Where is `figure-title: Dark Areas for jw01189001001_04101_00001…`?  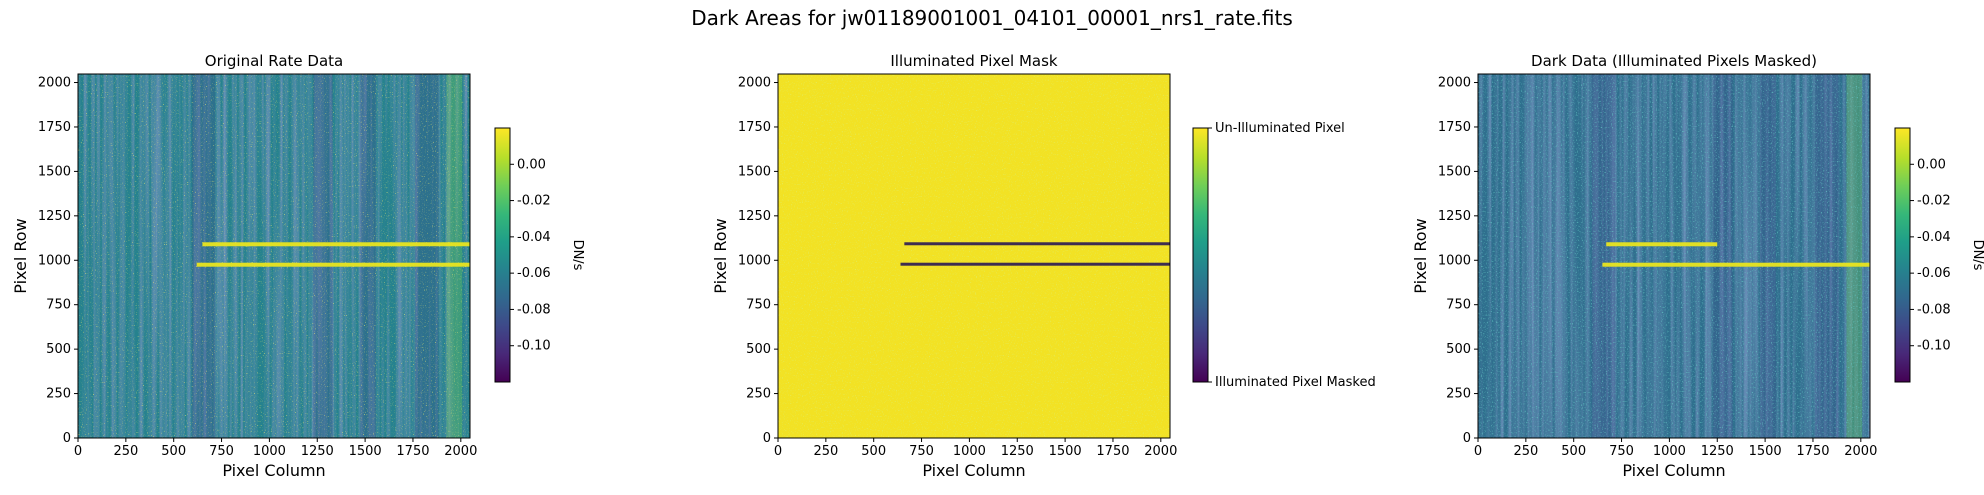
figure-title: Dark Areas for jw01189001001_04101_00001… is located at coordinates (992, 18).